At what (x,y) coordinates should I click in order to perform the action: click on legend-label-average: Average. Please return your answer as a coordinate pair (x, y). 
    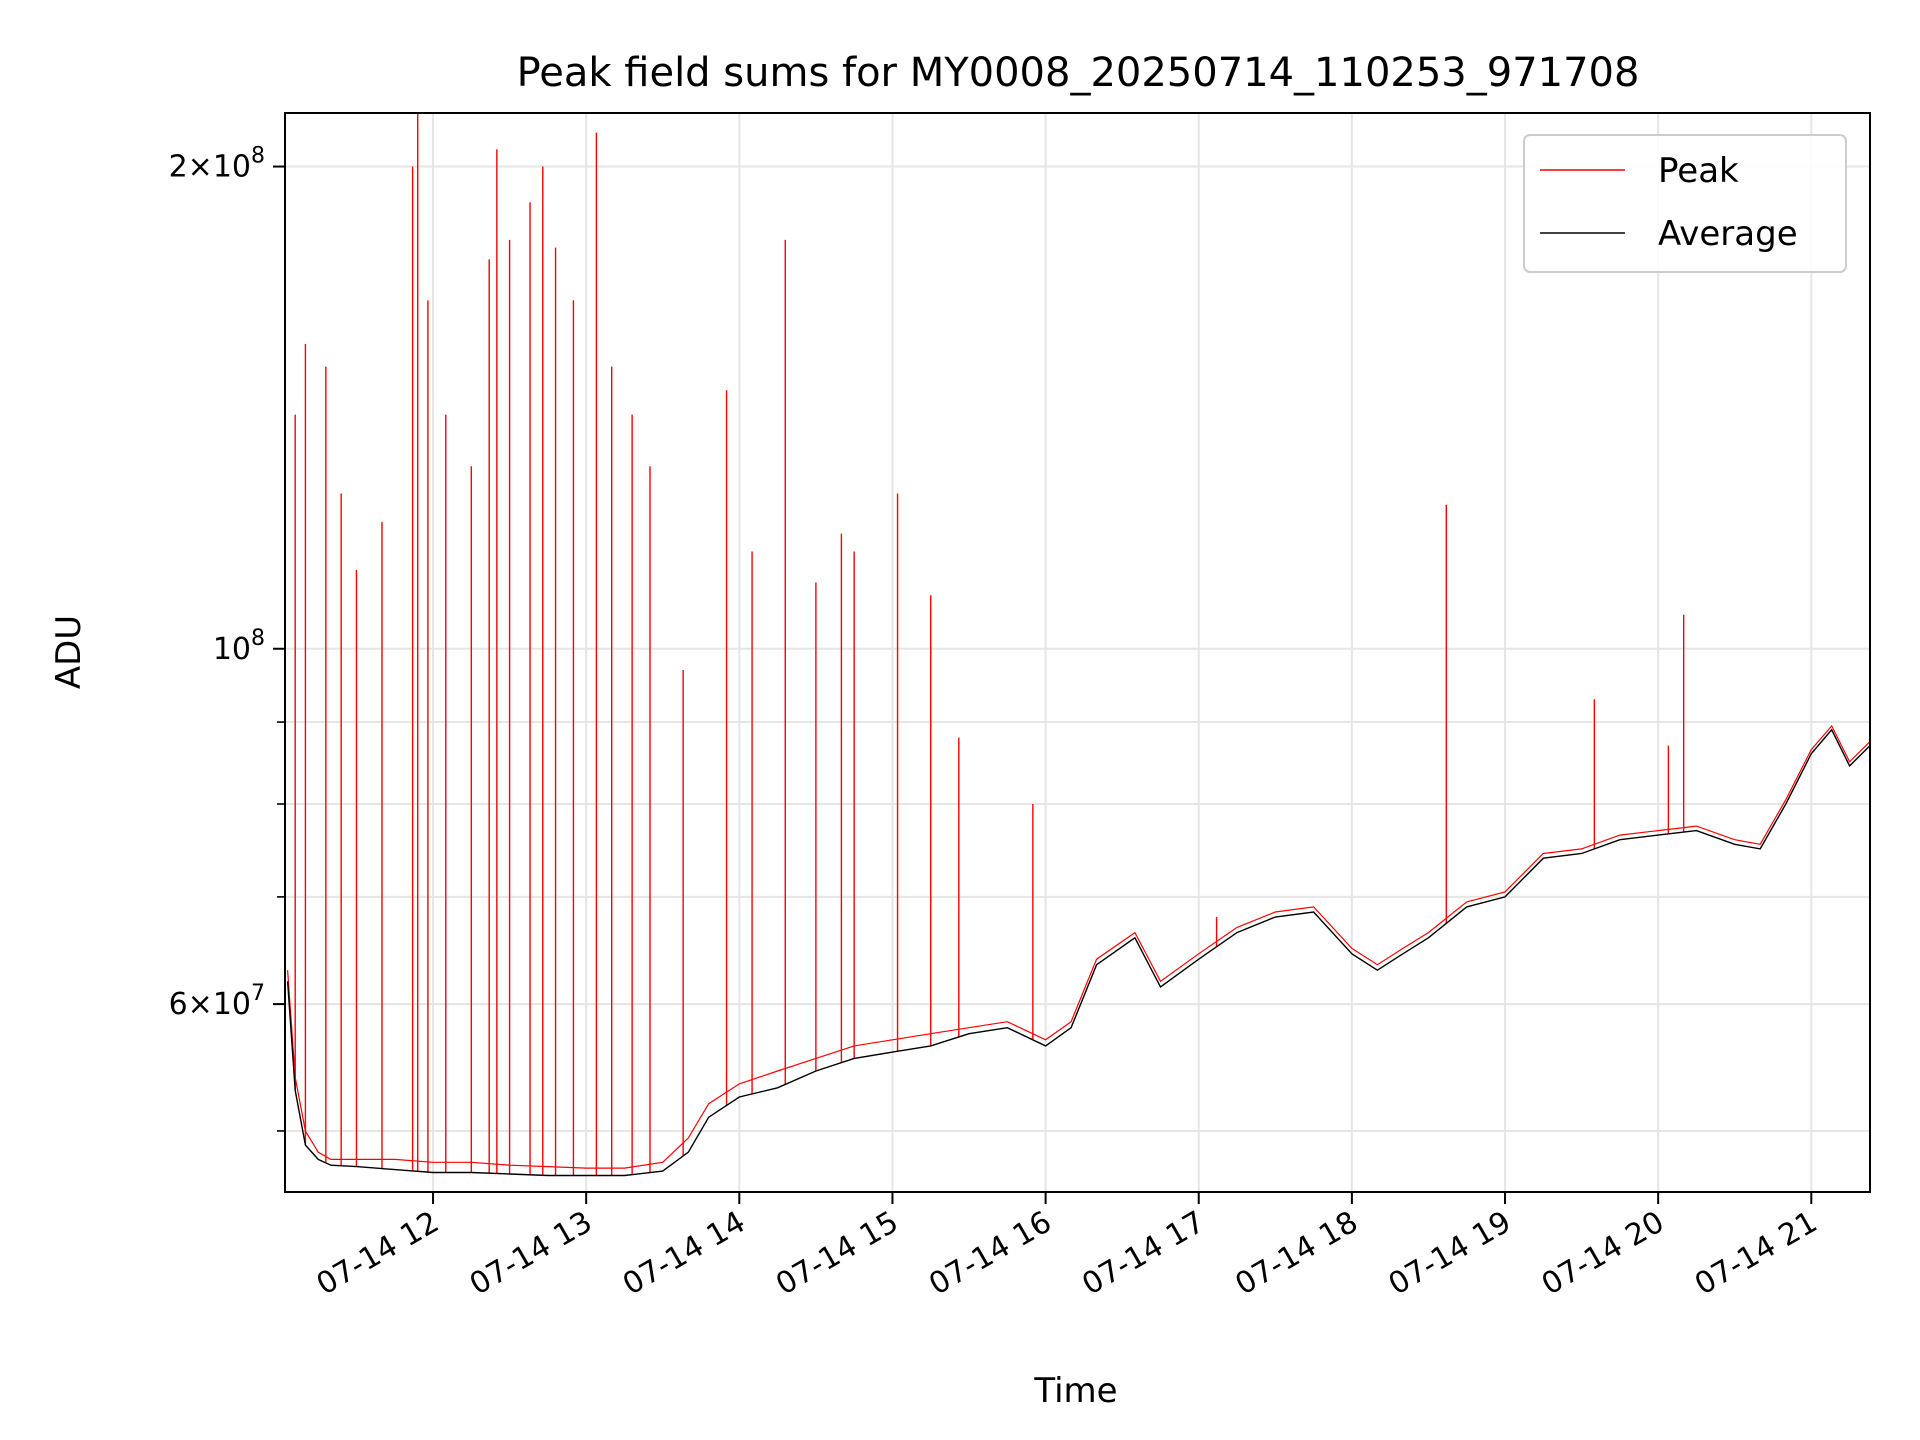
    Looking at the image, I should click on (1728, 234).